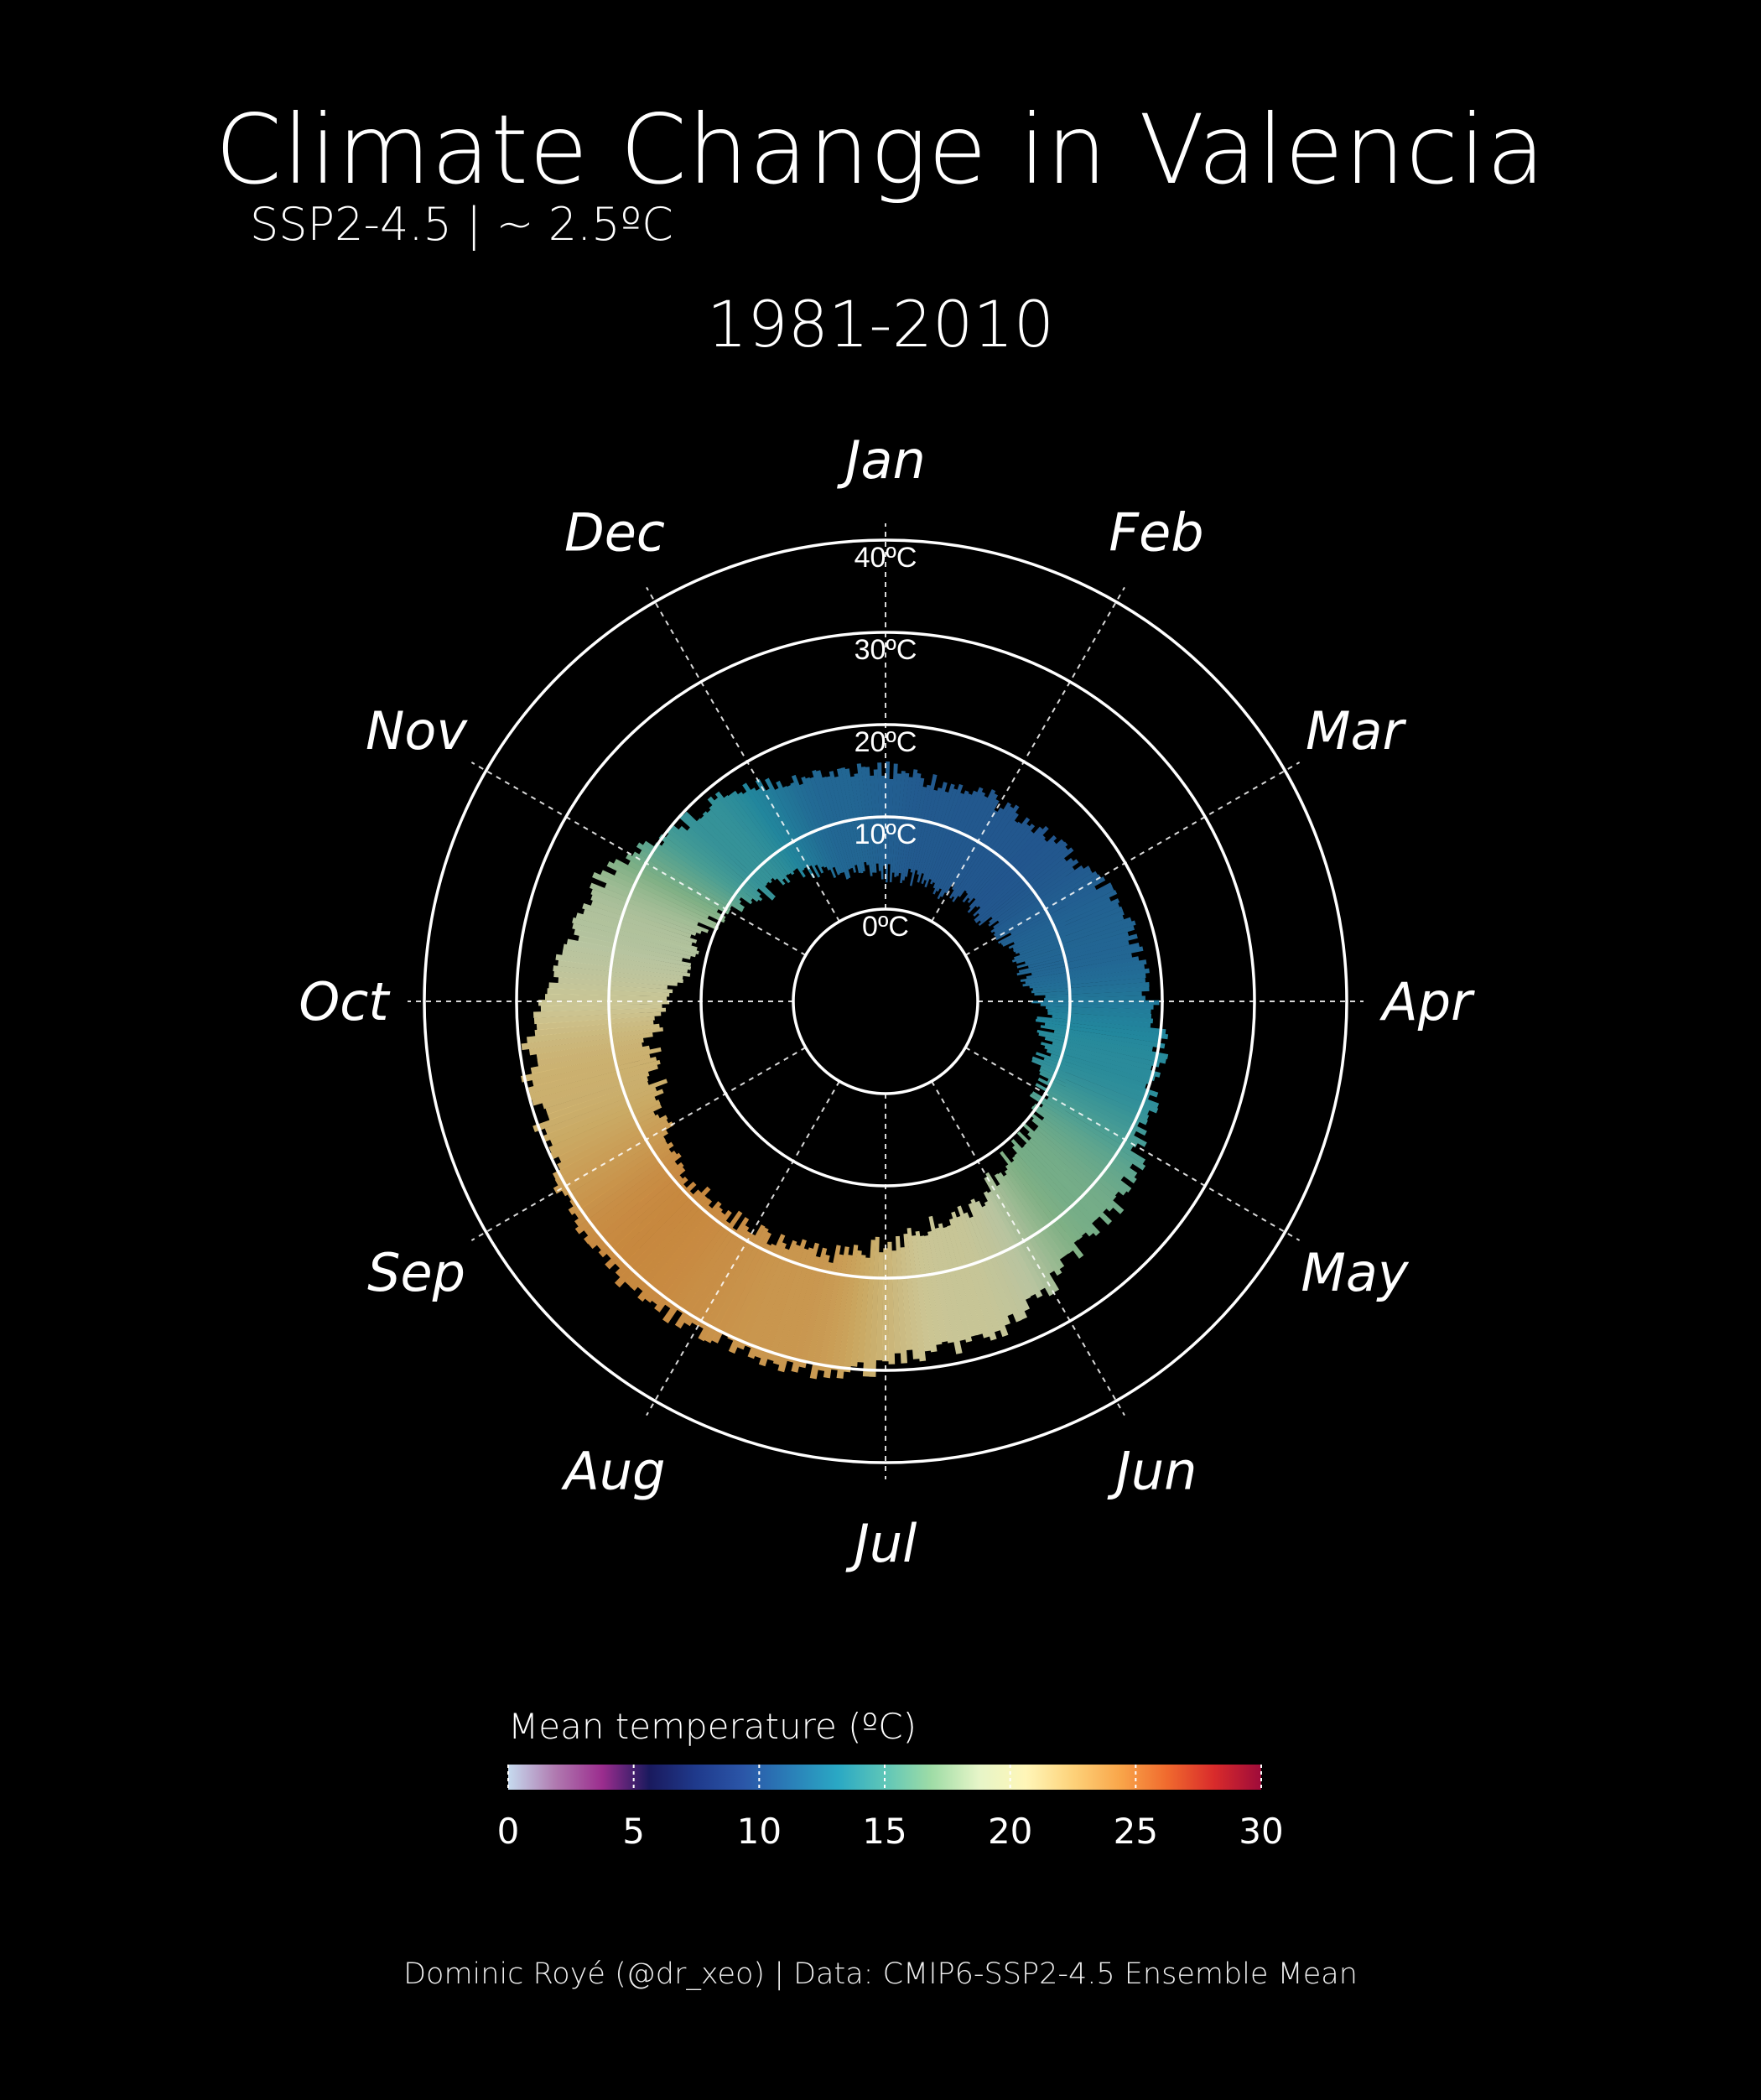  What do you see at coordinates (759, 1831) in the screenshot?
I see `colorbar-tick-label: 10` at bounding box center [759, 1831].